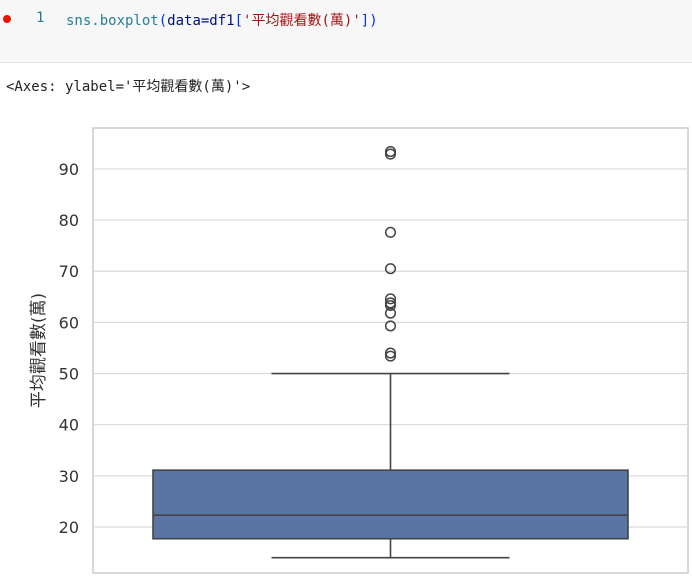 The image size is (692, 580). What do you see at coordinates (69, 476) in the screenshot?
I see `y-tick-label: 30` at bounding box center [69, 476].